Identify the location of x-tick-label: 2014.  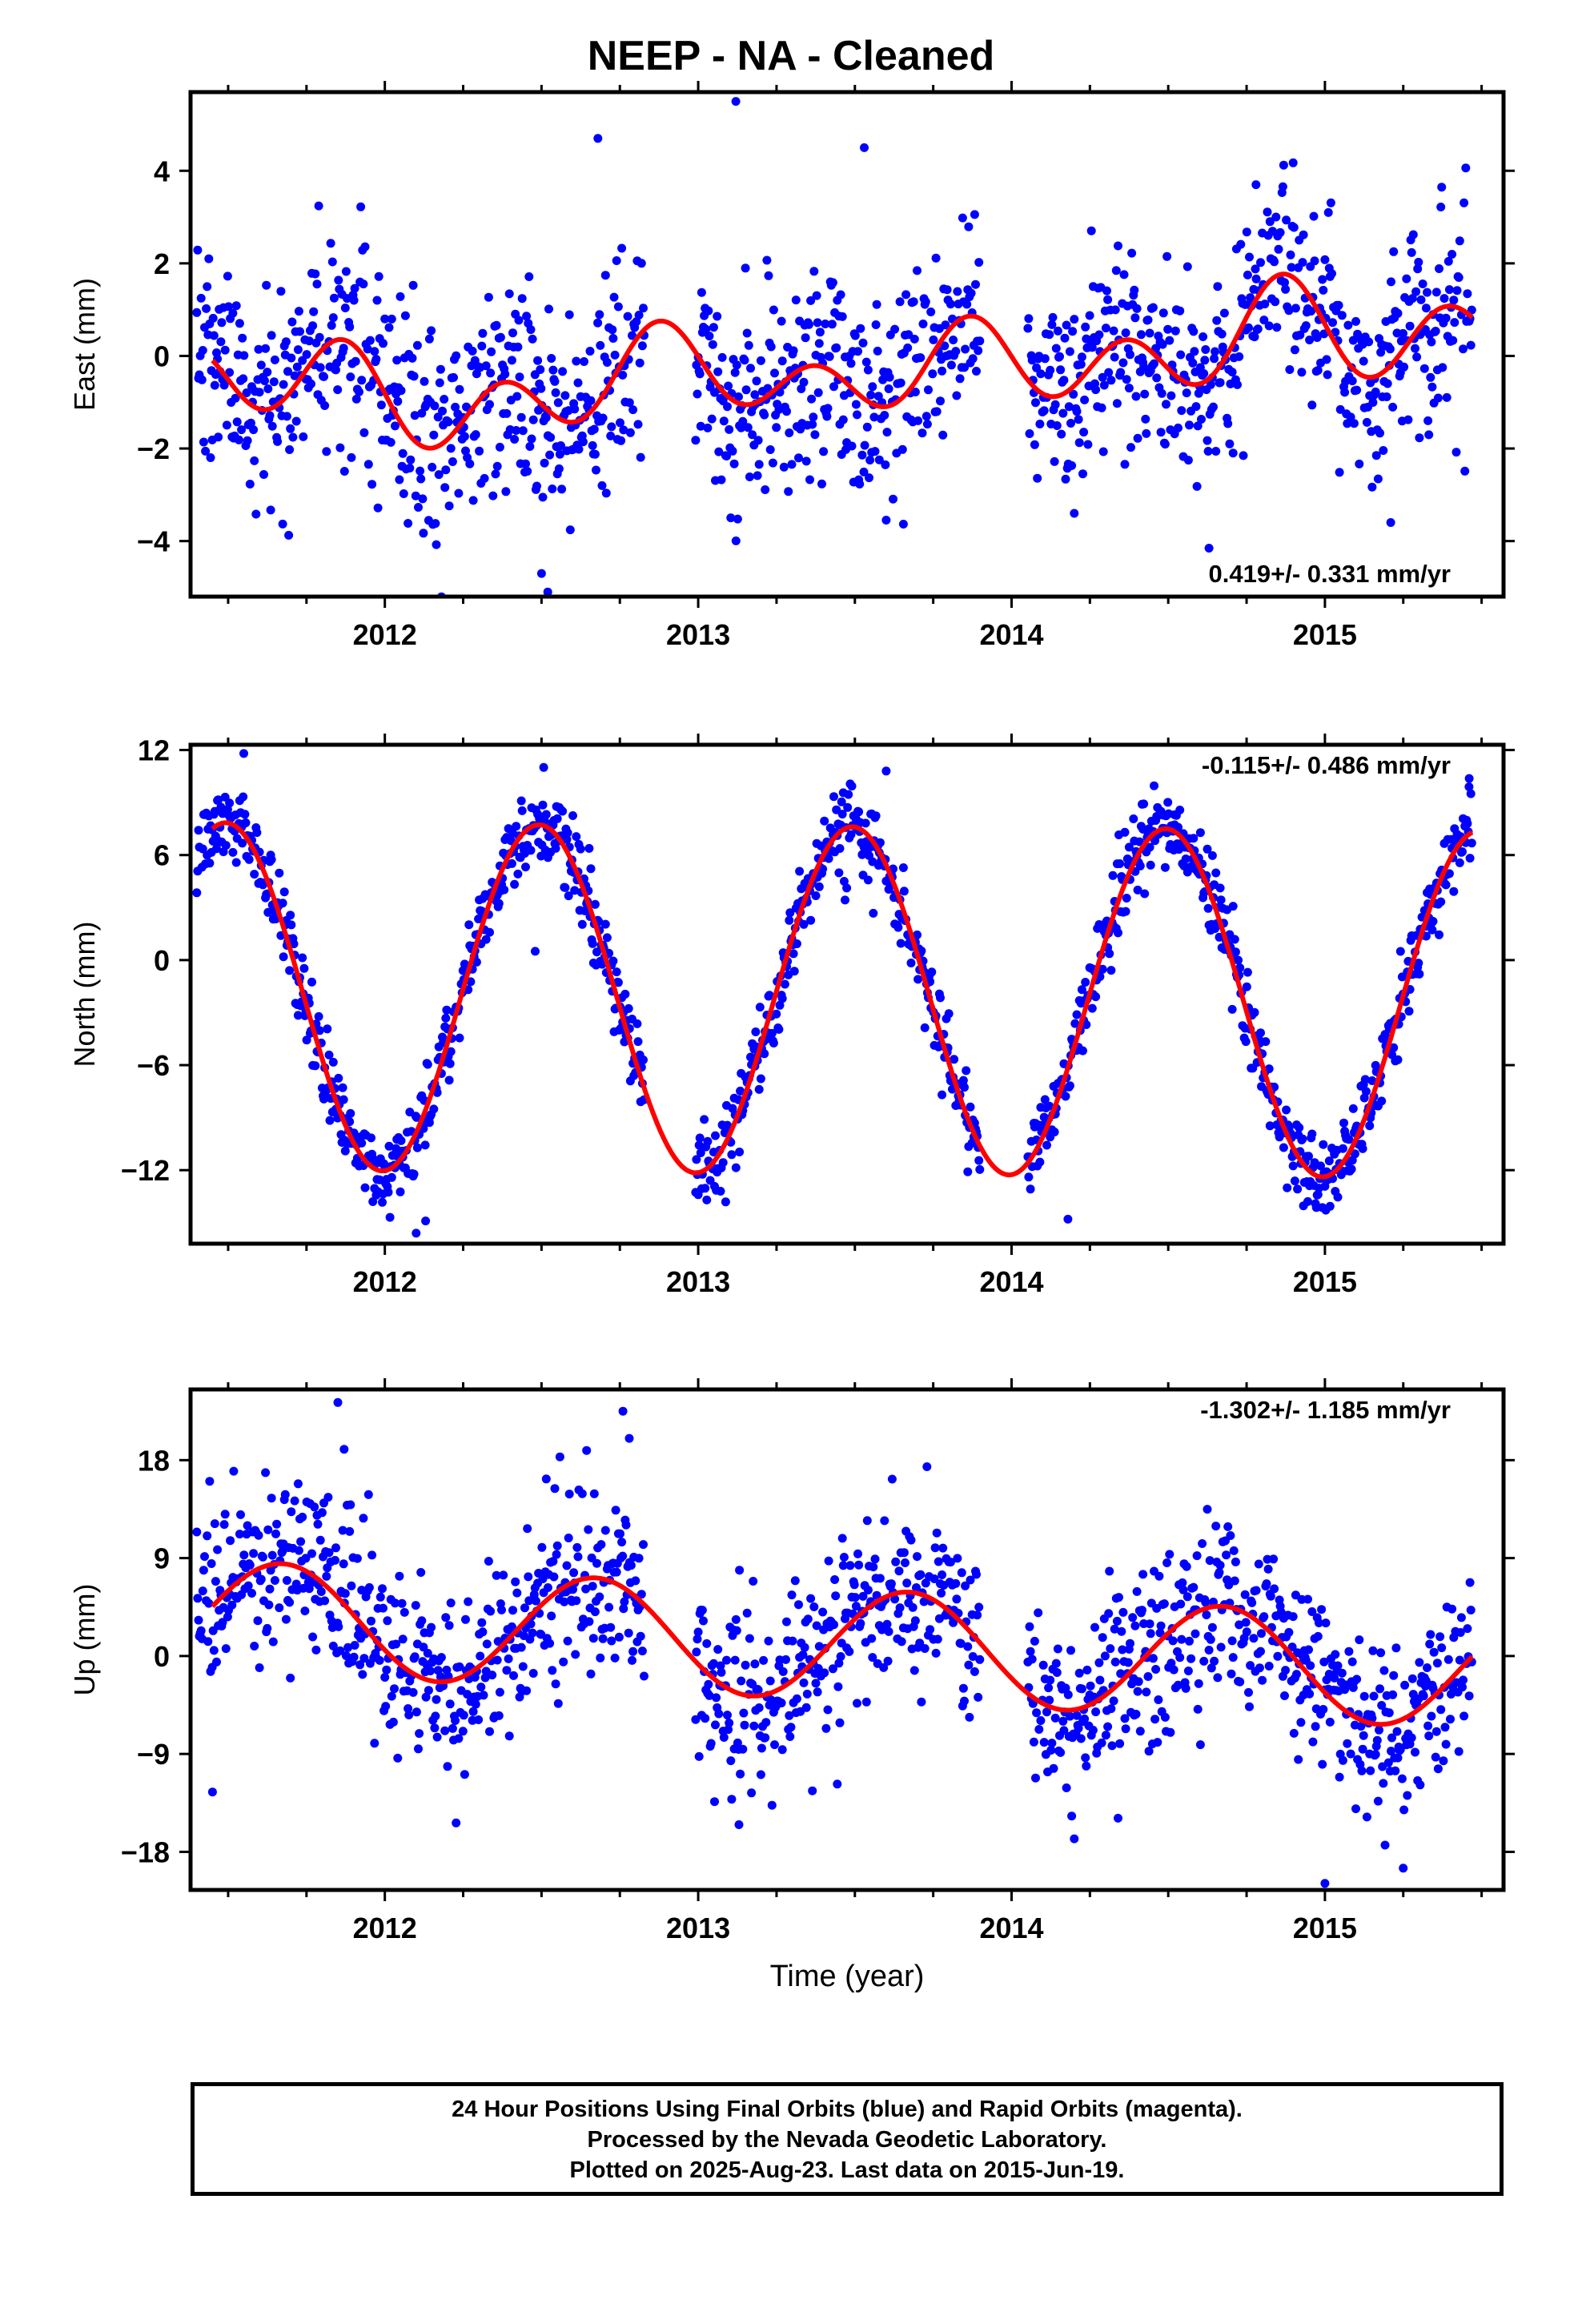
(1011, 1928).